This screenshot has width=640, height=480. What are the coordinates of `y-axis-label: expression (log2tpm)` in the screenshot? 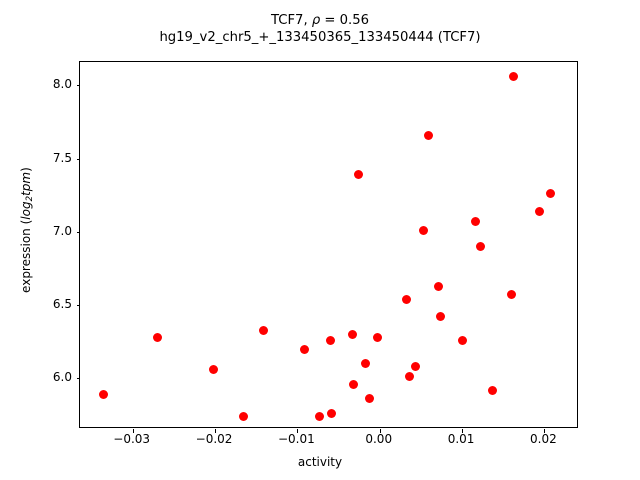 It's located at (27, 230).